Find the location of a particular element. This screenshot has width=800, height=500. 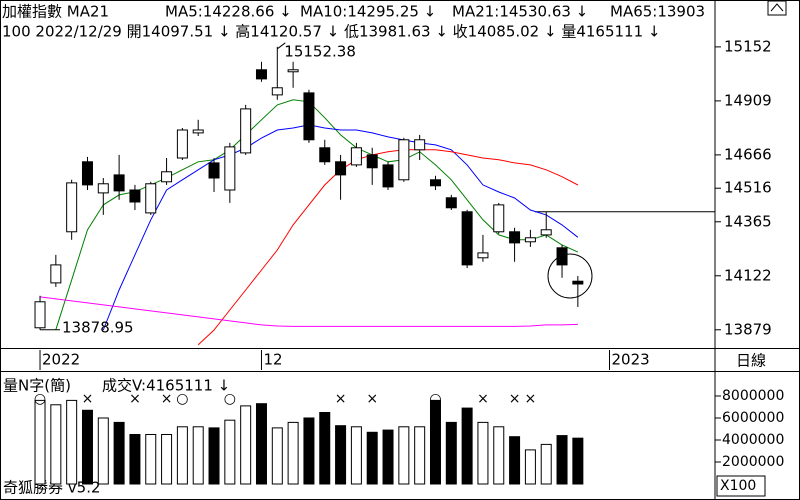

window-button is located at coordinates (777, 8).